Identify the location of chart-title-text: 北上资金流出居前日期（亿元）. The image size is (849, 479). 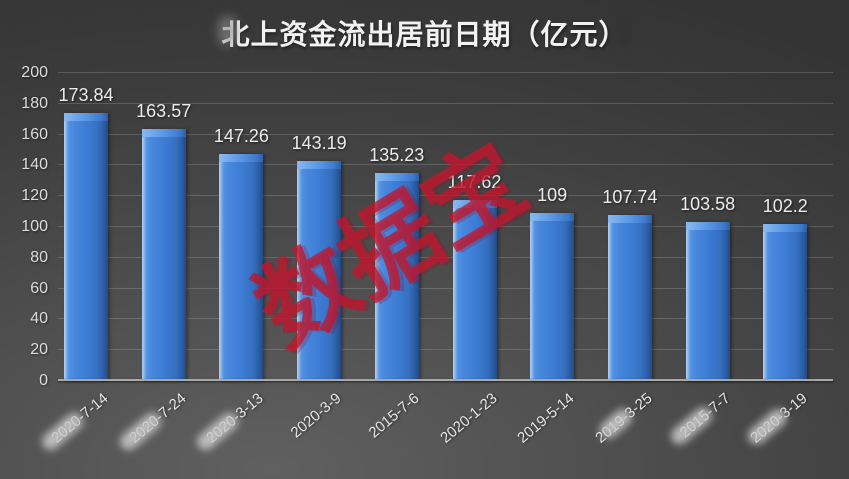
(424, 34).